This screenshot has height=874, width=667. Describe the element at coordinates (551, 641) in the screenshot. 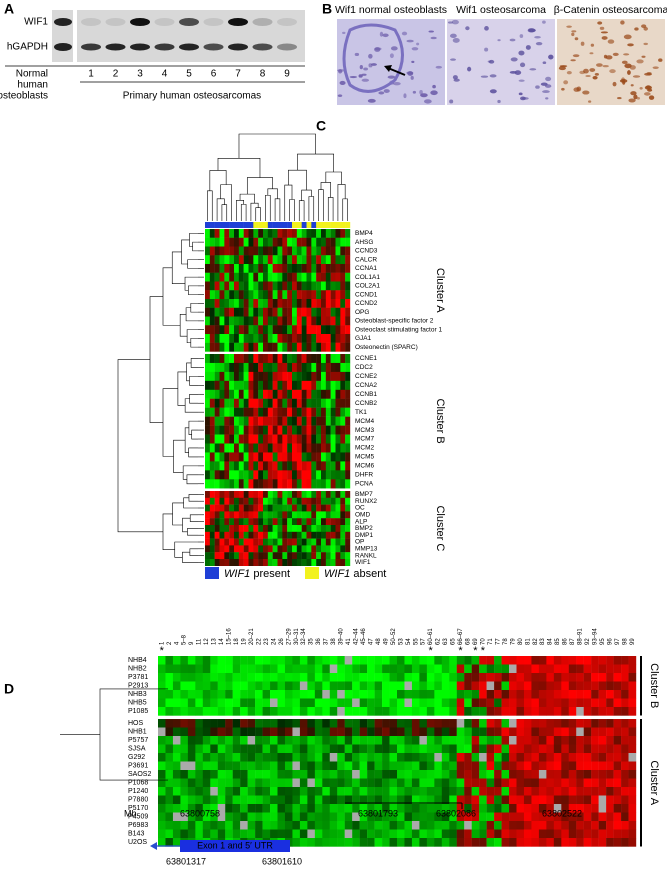

I see `column-label: 84` at that location.